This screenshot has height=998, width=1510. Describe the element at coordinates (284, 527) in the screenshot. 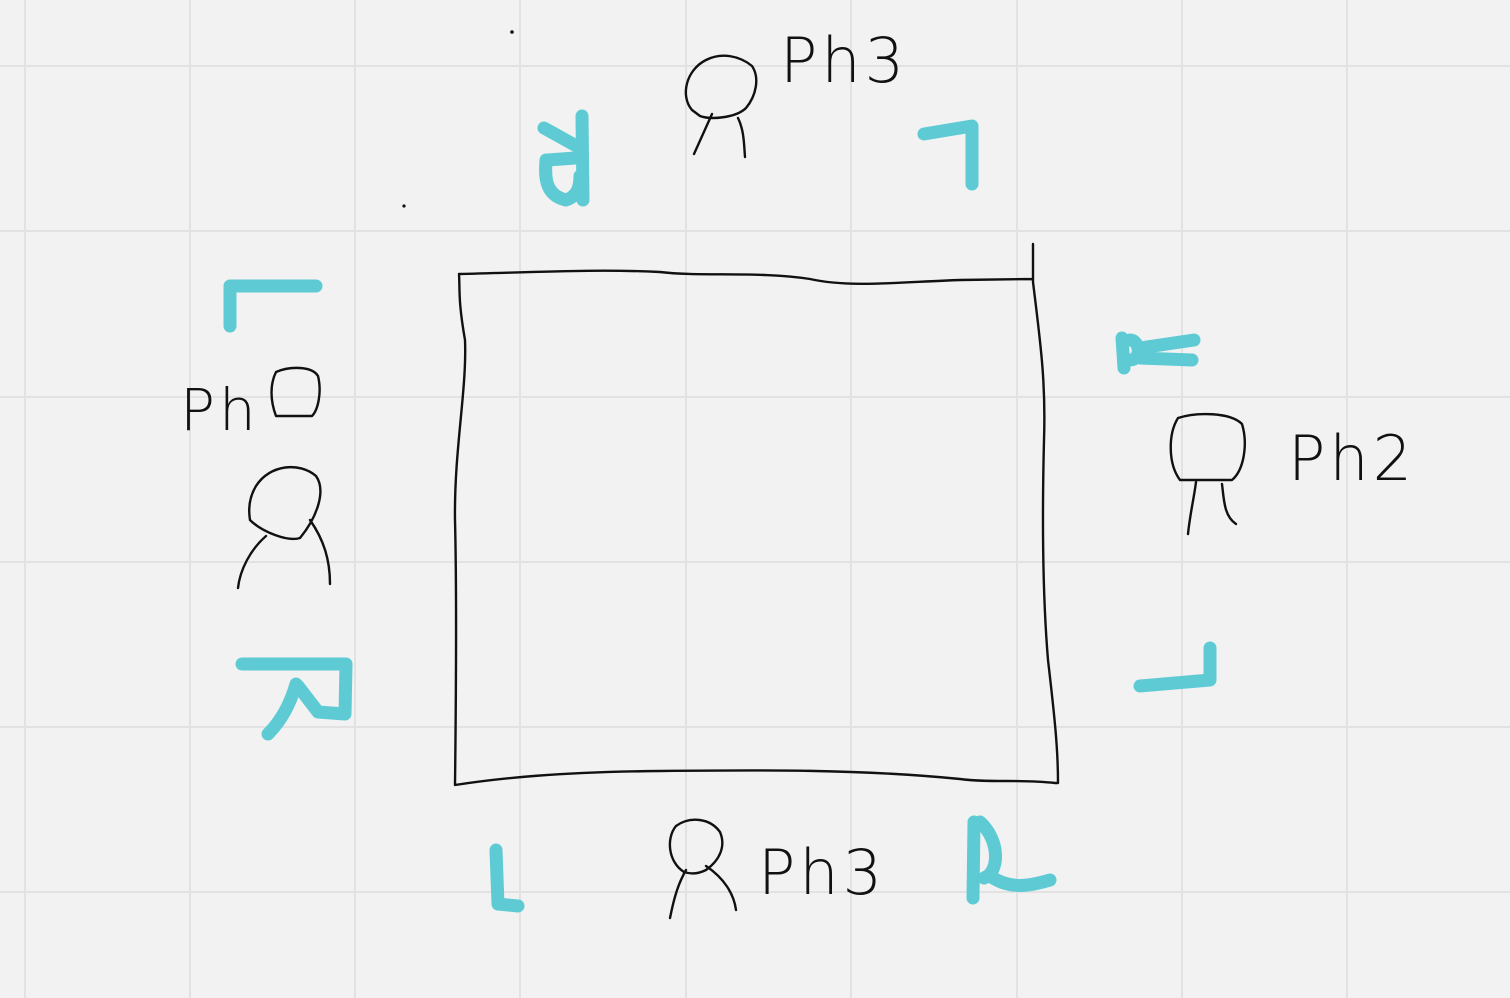

I see `player-left-figure` at that location.